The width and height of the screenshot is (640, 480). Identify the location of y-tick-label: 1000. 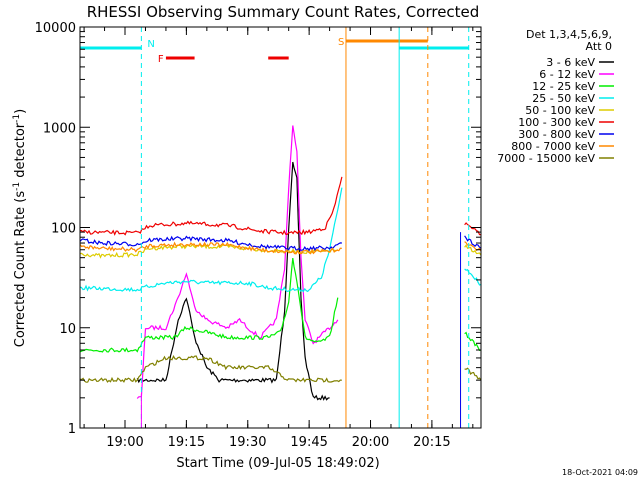
(59, 128).